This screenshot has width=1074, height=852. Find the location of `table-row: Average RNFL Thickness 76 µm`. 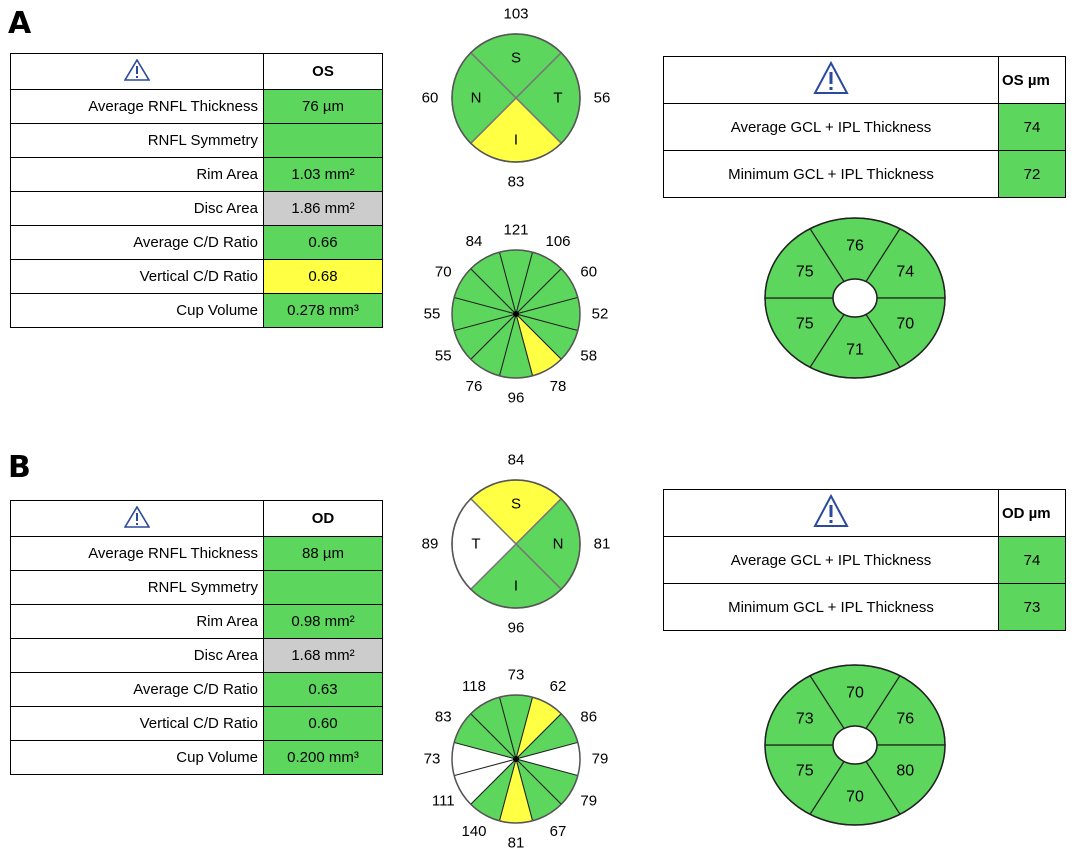

table-row: Average RNFL Thickness 76 µm is located at coordinates (196, 106).